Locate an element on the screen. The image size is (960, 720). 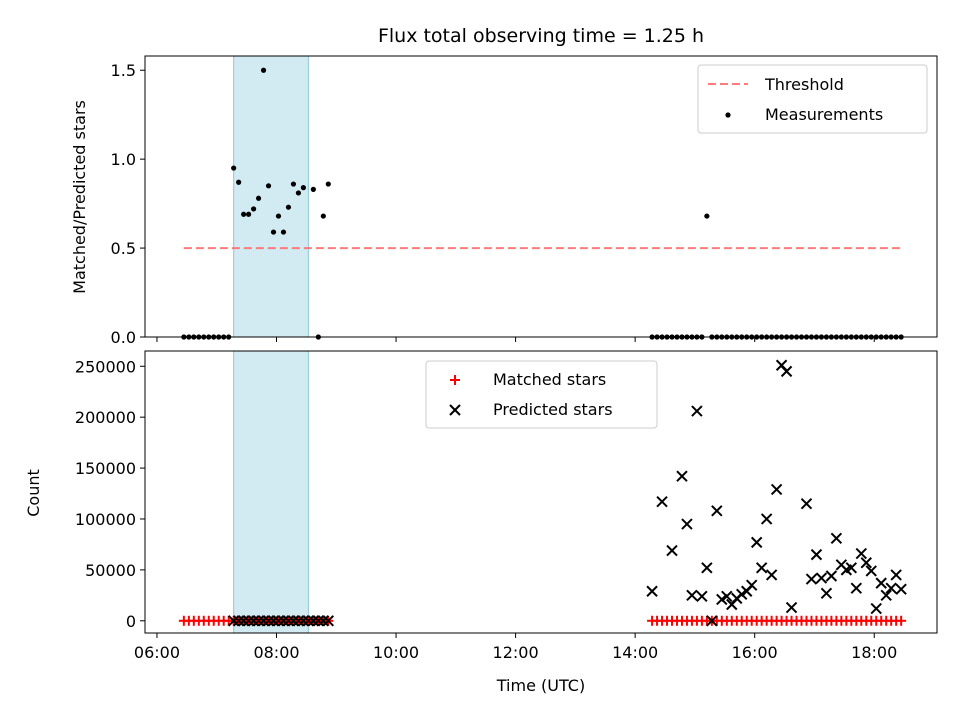
matched-star-point is located at coordinates (901, 620).